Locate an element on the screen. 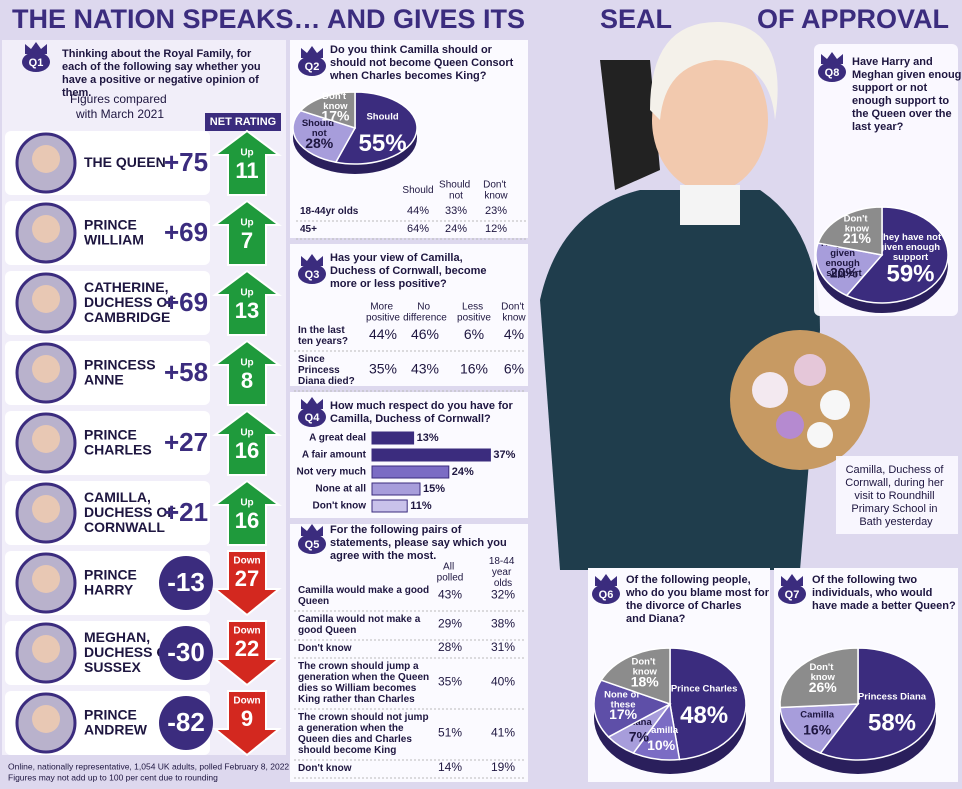 This screenshot has width=962, height=789. cell: 41% is located at coordinates (503, 733).